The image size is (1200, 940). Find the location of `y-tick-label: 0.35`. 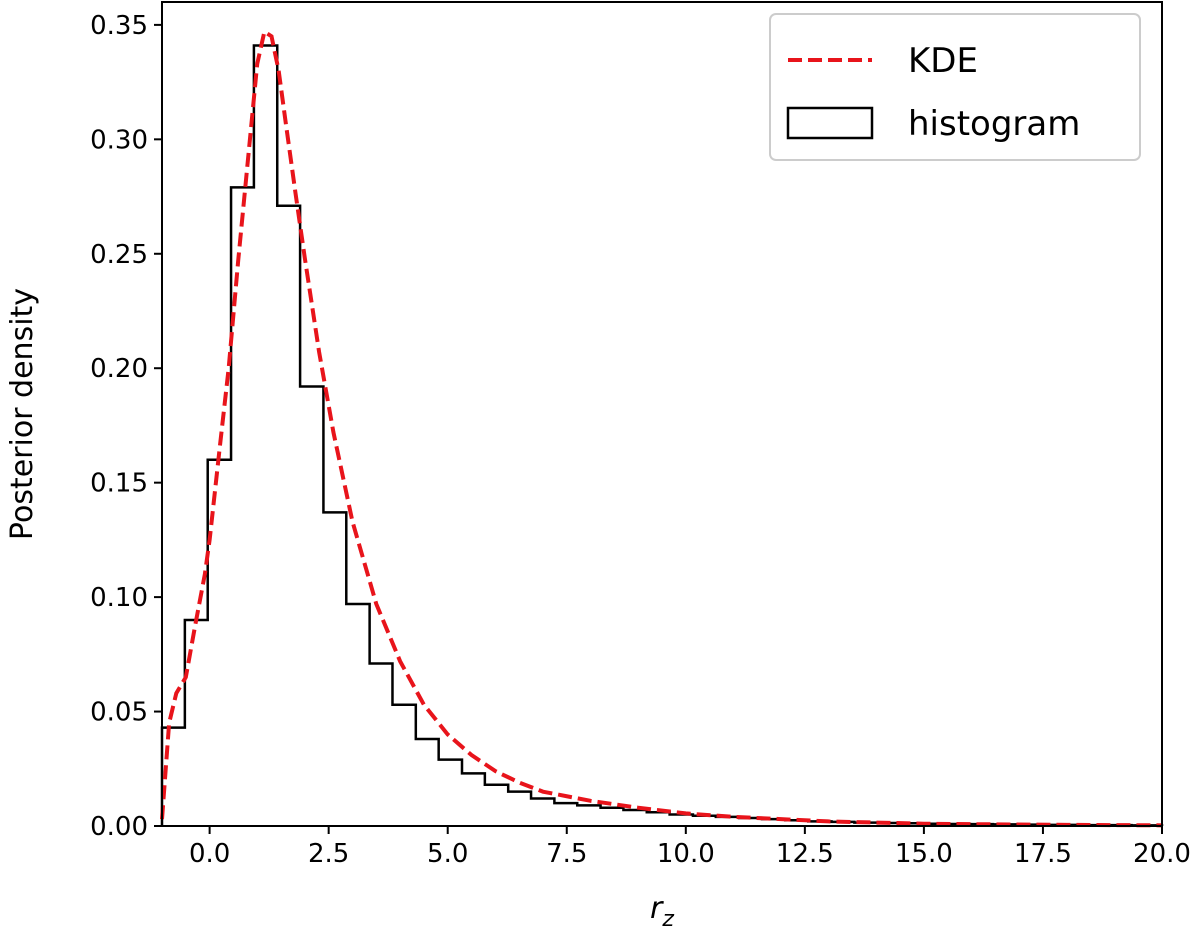

y-tick-label: 0.35 is located at coordinates (119, 26).